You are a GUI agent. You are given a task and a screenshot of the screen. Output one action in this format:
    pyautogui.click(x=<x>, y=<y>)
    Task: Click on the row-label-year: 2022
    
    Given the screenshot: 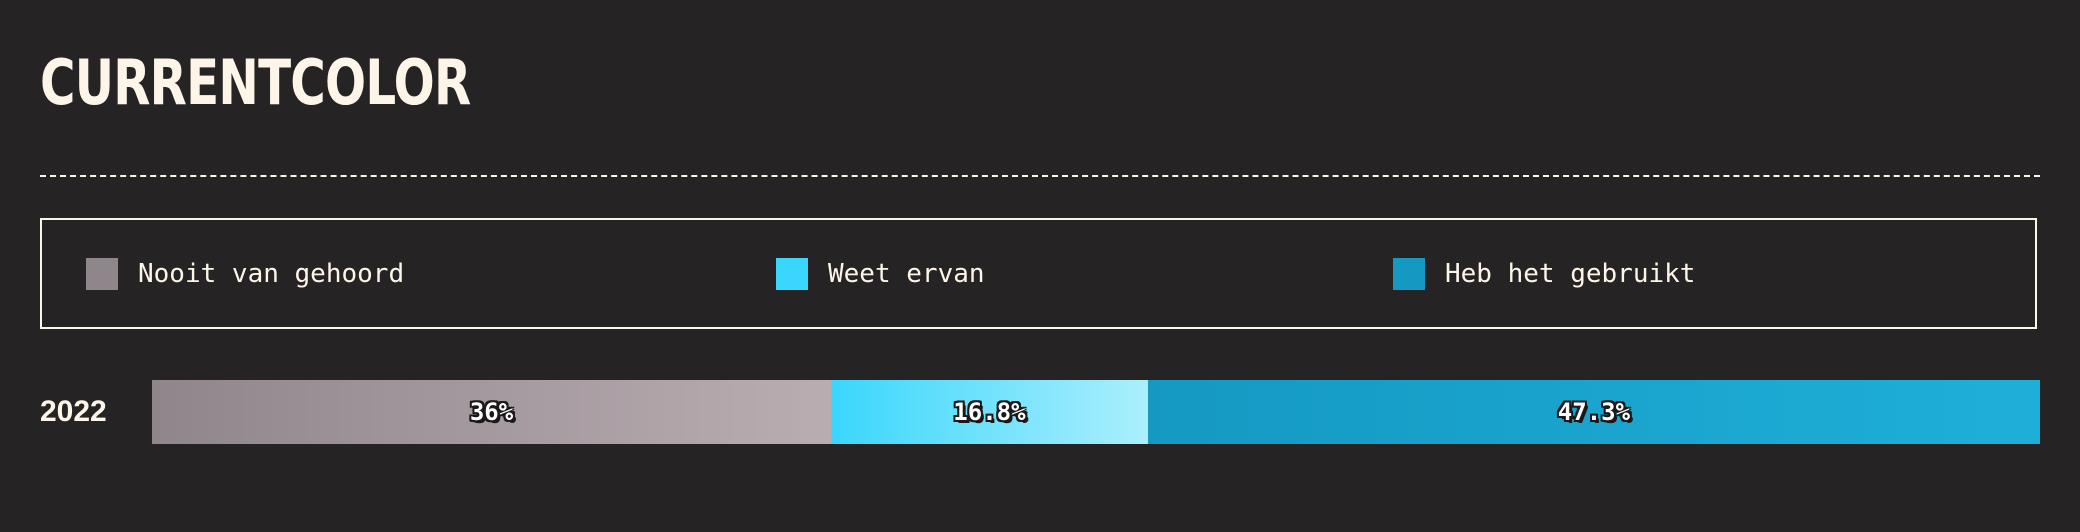 What is the action you would take?
    pyautogui.click(x=73, y=411)
    